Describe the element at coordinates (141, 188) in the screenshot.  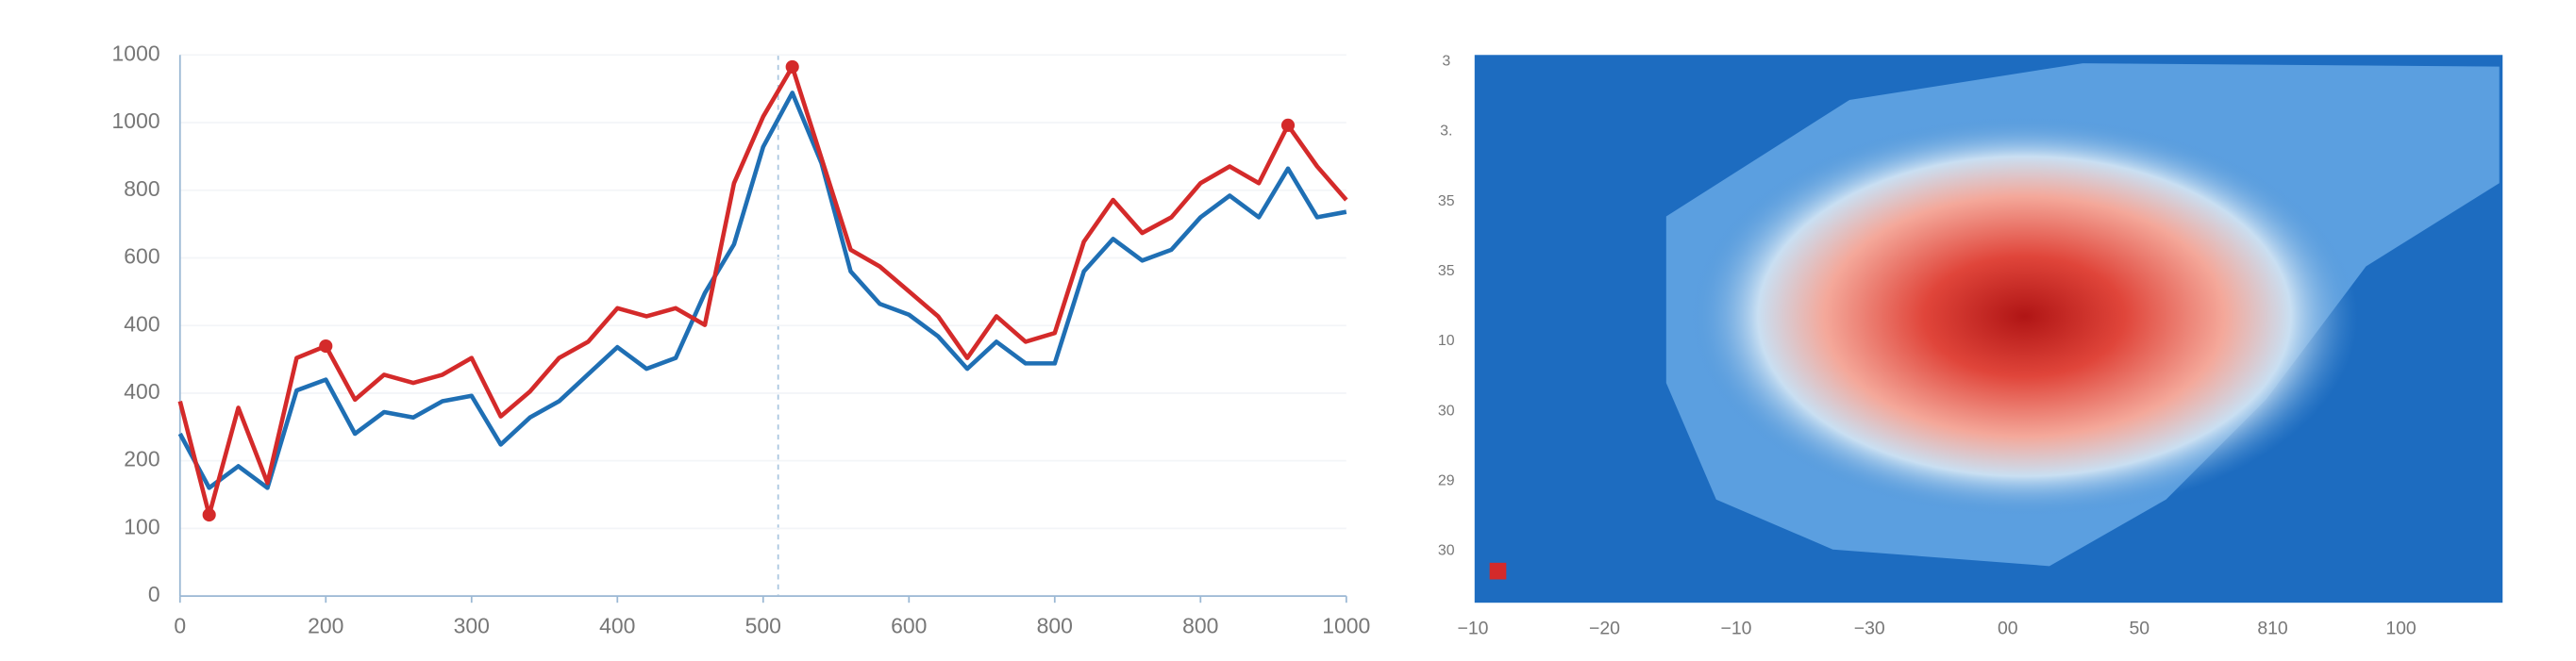
I see `y-tick-label: 800` at that location.